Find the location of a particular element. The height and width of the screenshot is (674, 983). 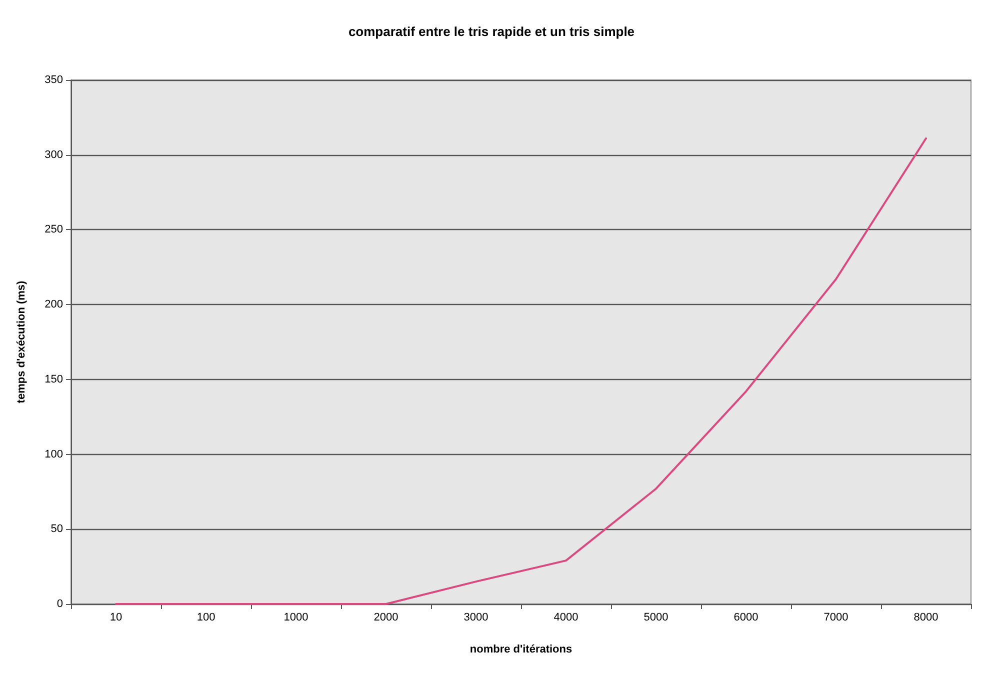

x-axis-title: nombre d'itérations is located at coordinates (521, 650).